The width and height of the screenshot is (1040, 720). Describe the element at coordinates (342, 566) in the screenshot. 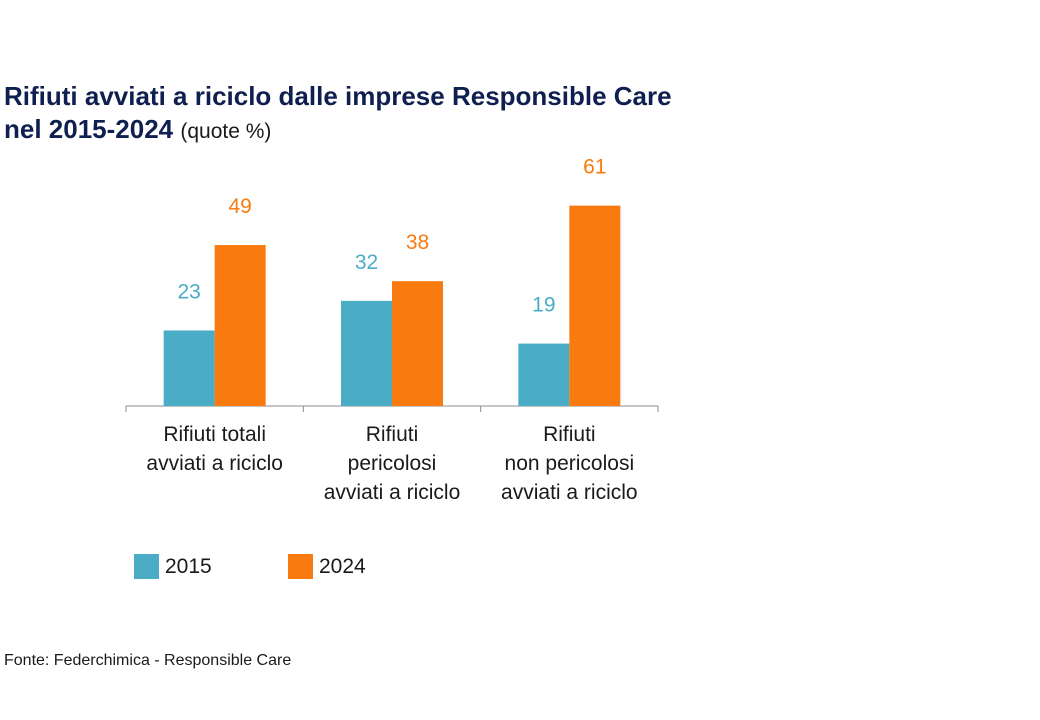

I see `legend-label-2024: 2024` at that location.